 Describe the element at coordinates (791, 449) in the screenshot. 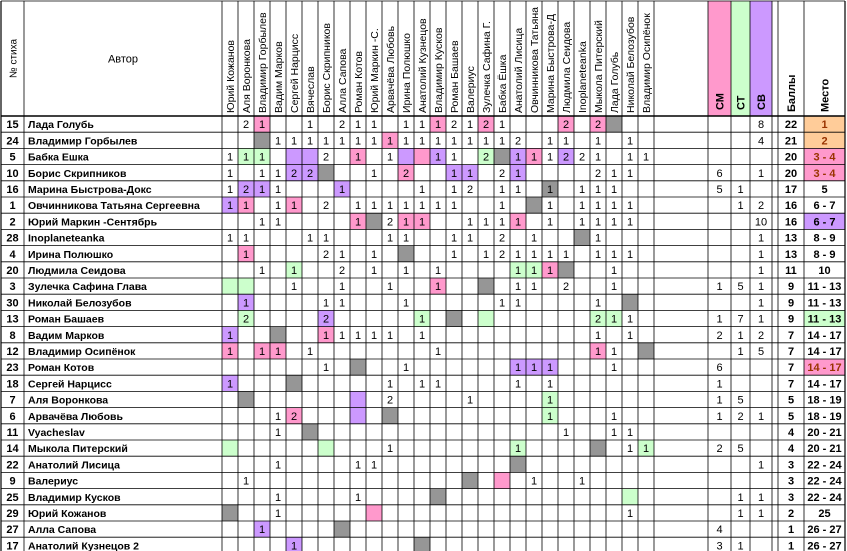

I see `score-value: 4` at that location.